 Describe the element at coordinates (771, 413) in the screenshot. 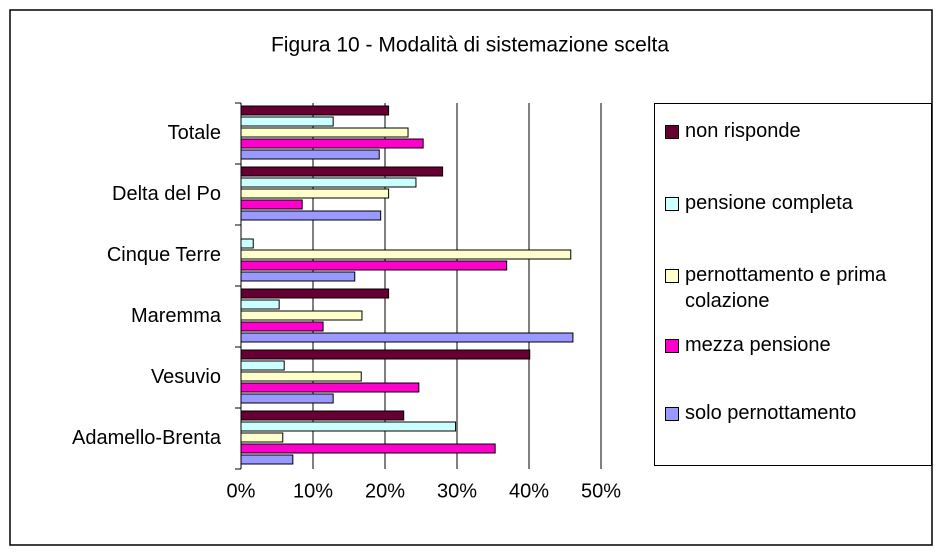

I see `legend-label: solo pernottamento` at that location.